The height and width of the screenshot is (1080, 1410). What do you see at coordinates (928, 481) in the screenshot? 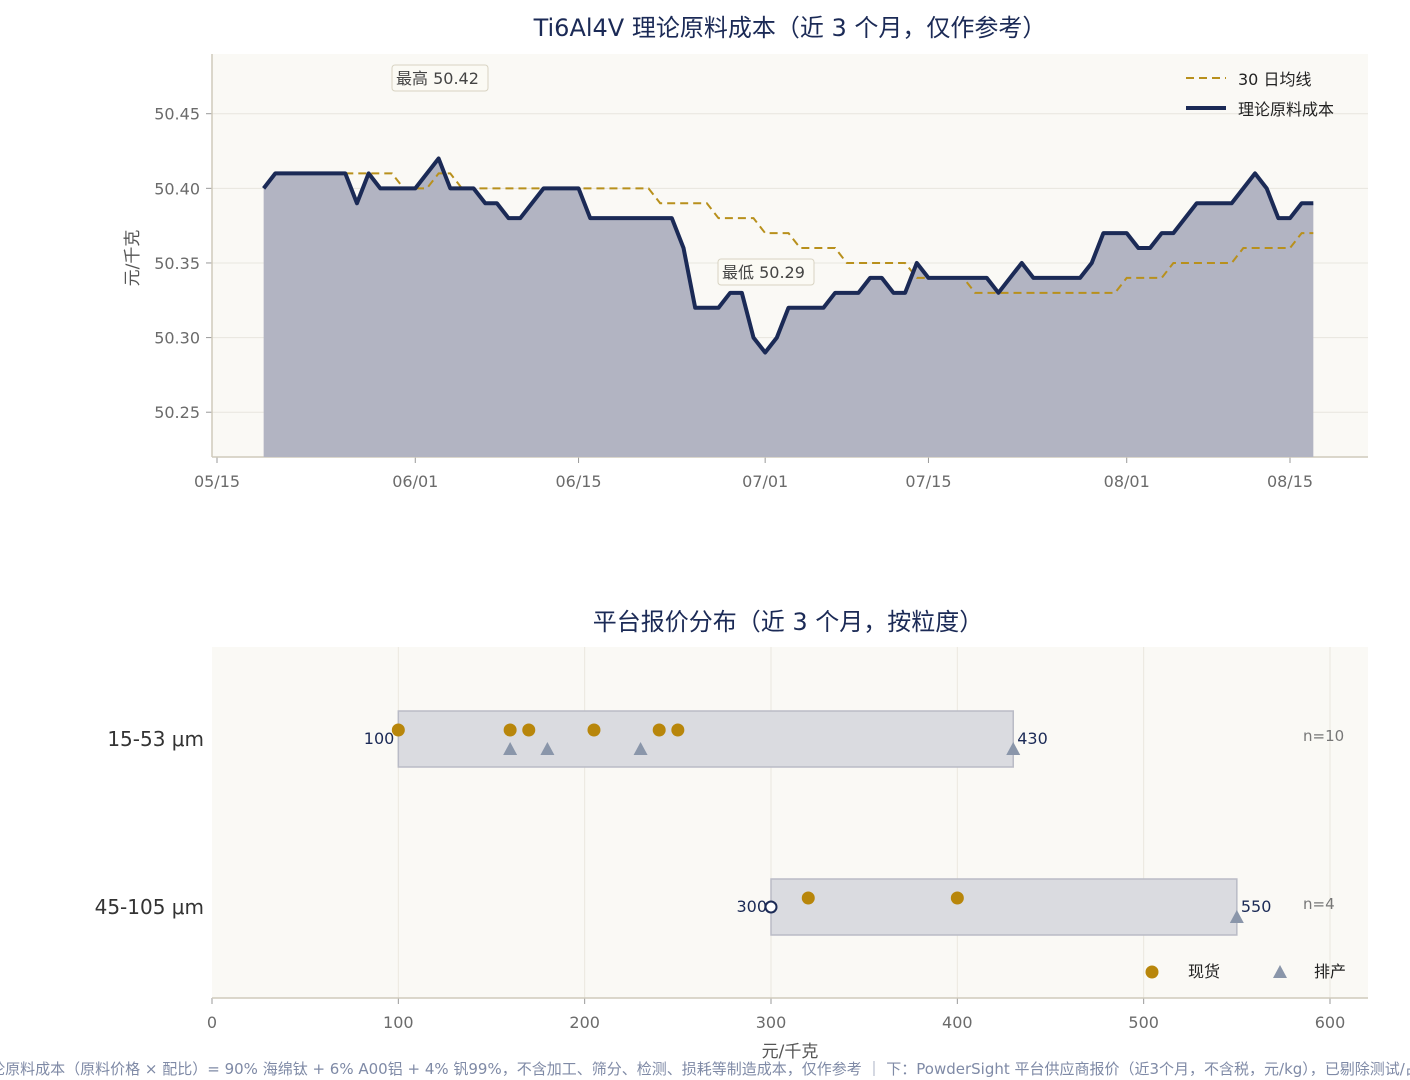
I see `x-tick-label: 07/15` at bounding box center [928, 481].